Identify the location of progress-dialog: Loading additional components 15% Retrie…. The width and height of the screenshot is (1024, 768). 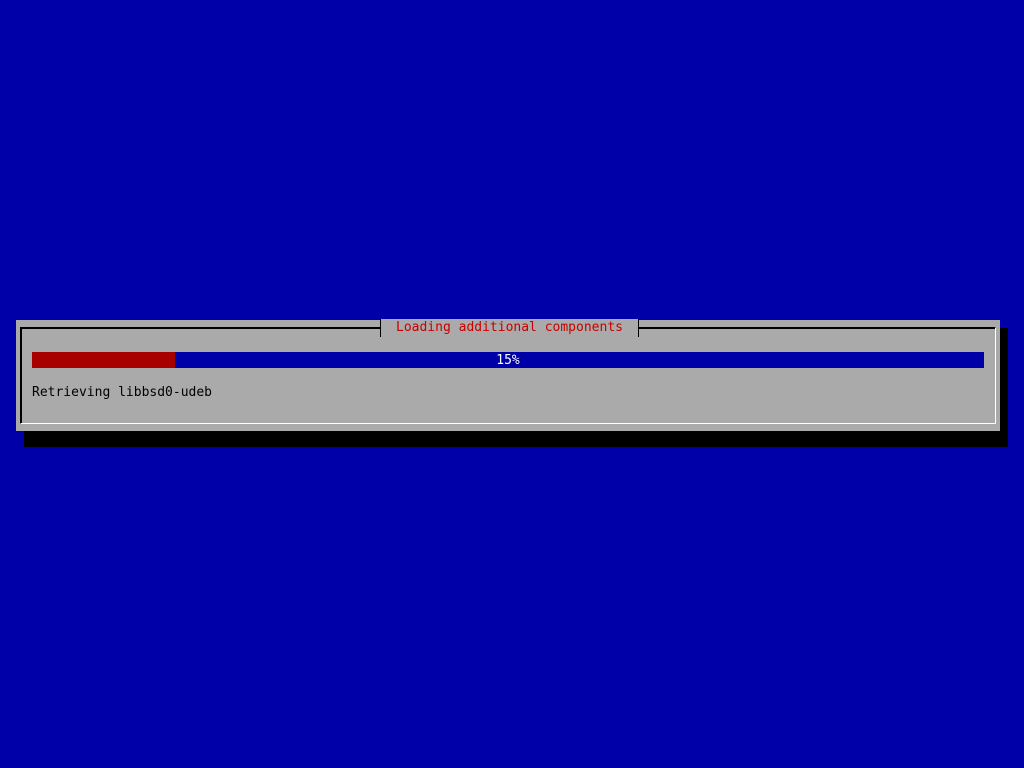
(508, 375).